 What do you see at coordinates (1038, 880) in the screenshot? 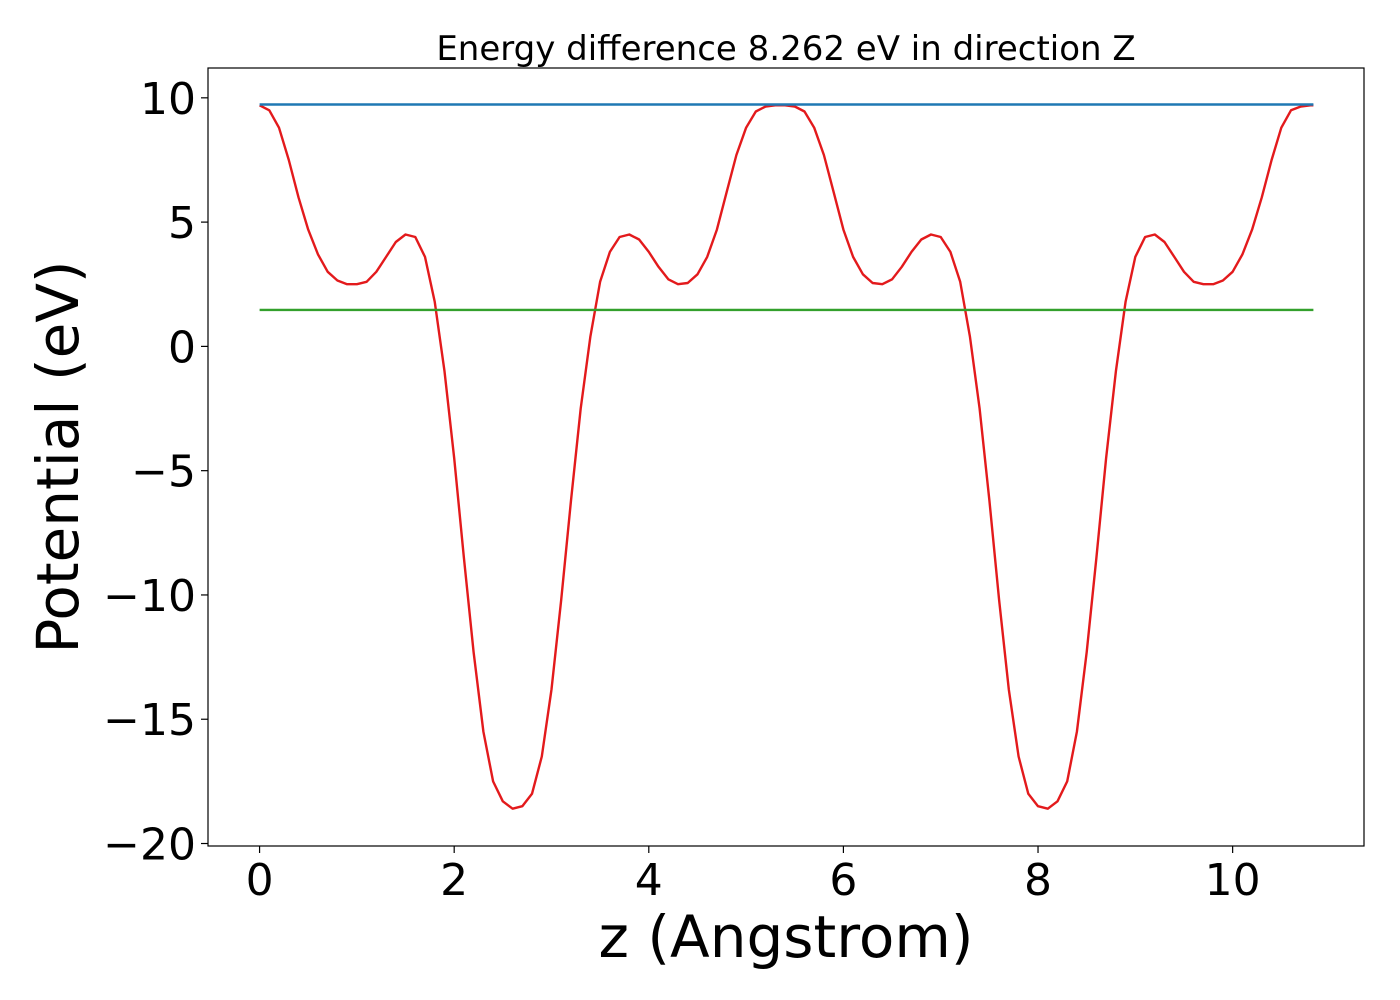
I see `x-tick-label: 8` at bounding box center [1038, 880].